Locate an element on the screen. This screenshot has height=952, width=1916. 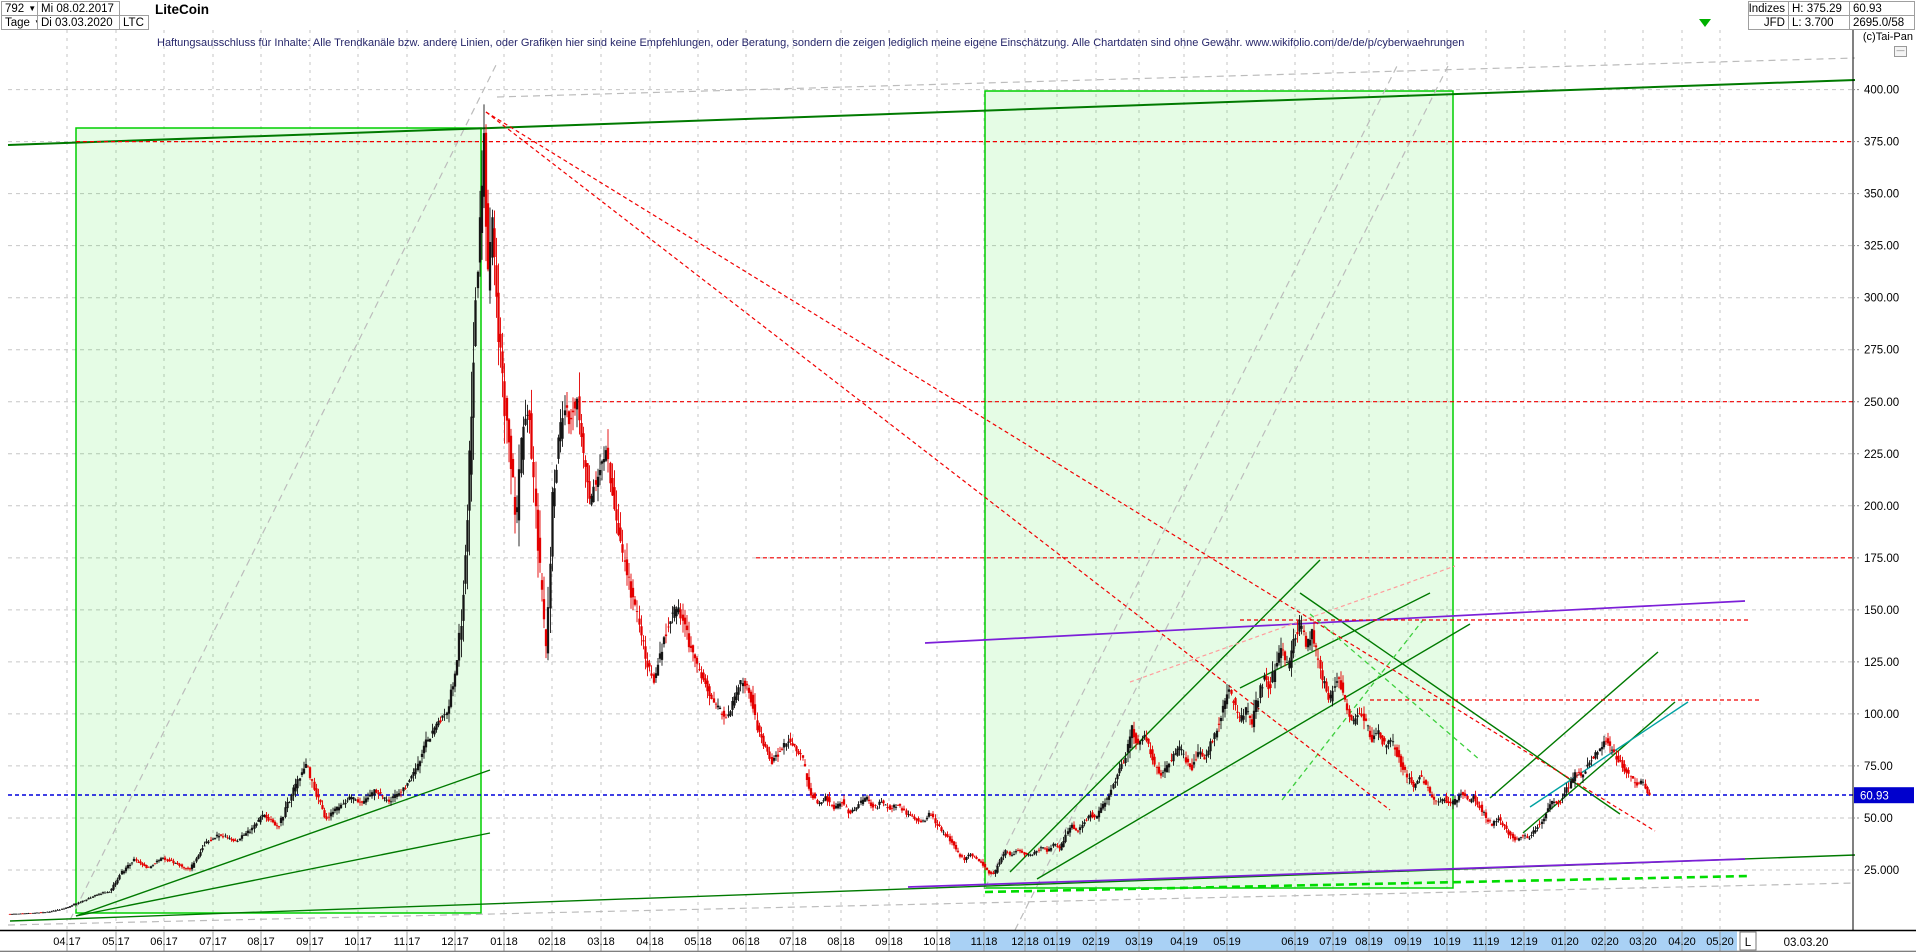
x-axis-label: 05.18 is located at coordinates (698, 942).